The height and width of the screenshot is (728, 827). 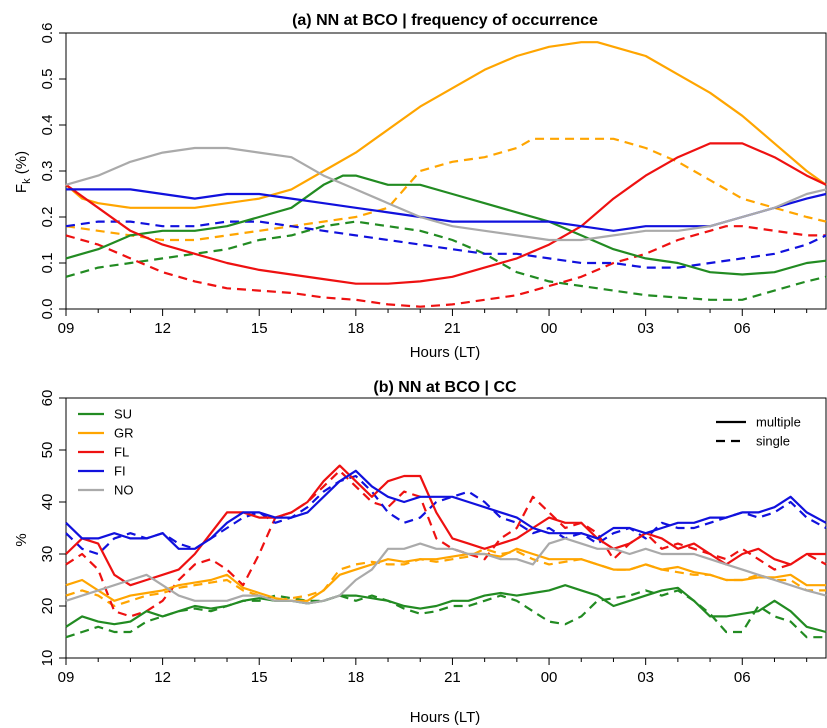 I want to click on panel-b-style-legend: multiple single, so click(x=758, y=432).